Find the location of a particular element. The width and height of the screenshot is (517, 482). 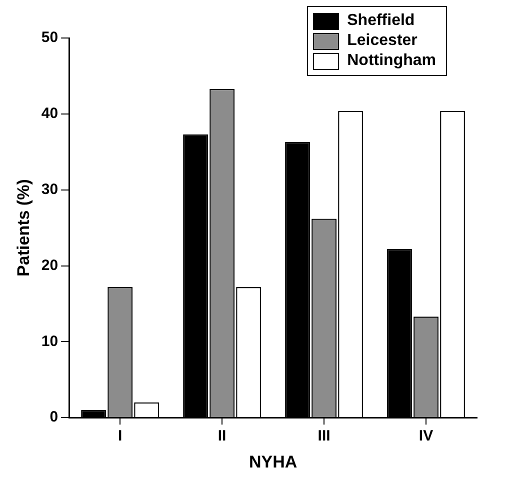

legend-label: Nottingham is located at coordinates (391, 61).